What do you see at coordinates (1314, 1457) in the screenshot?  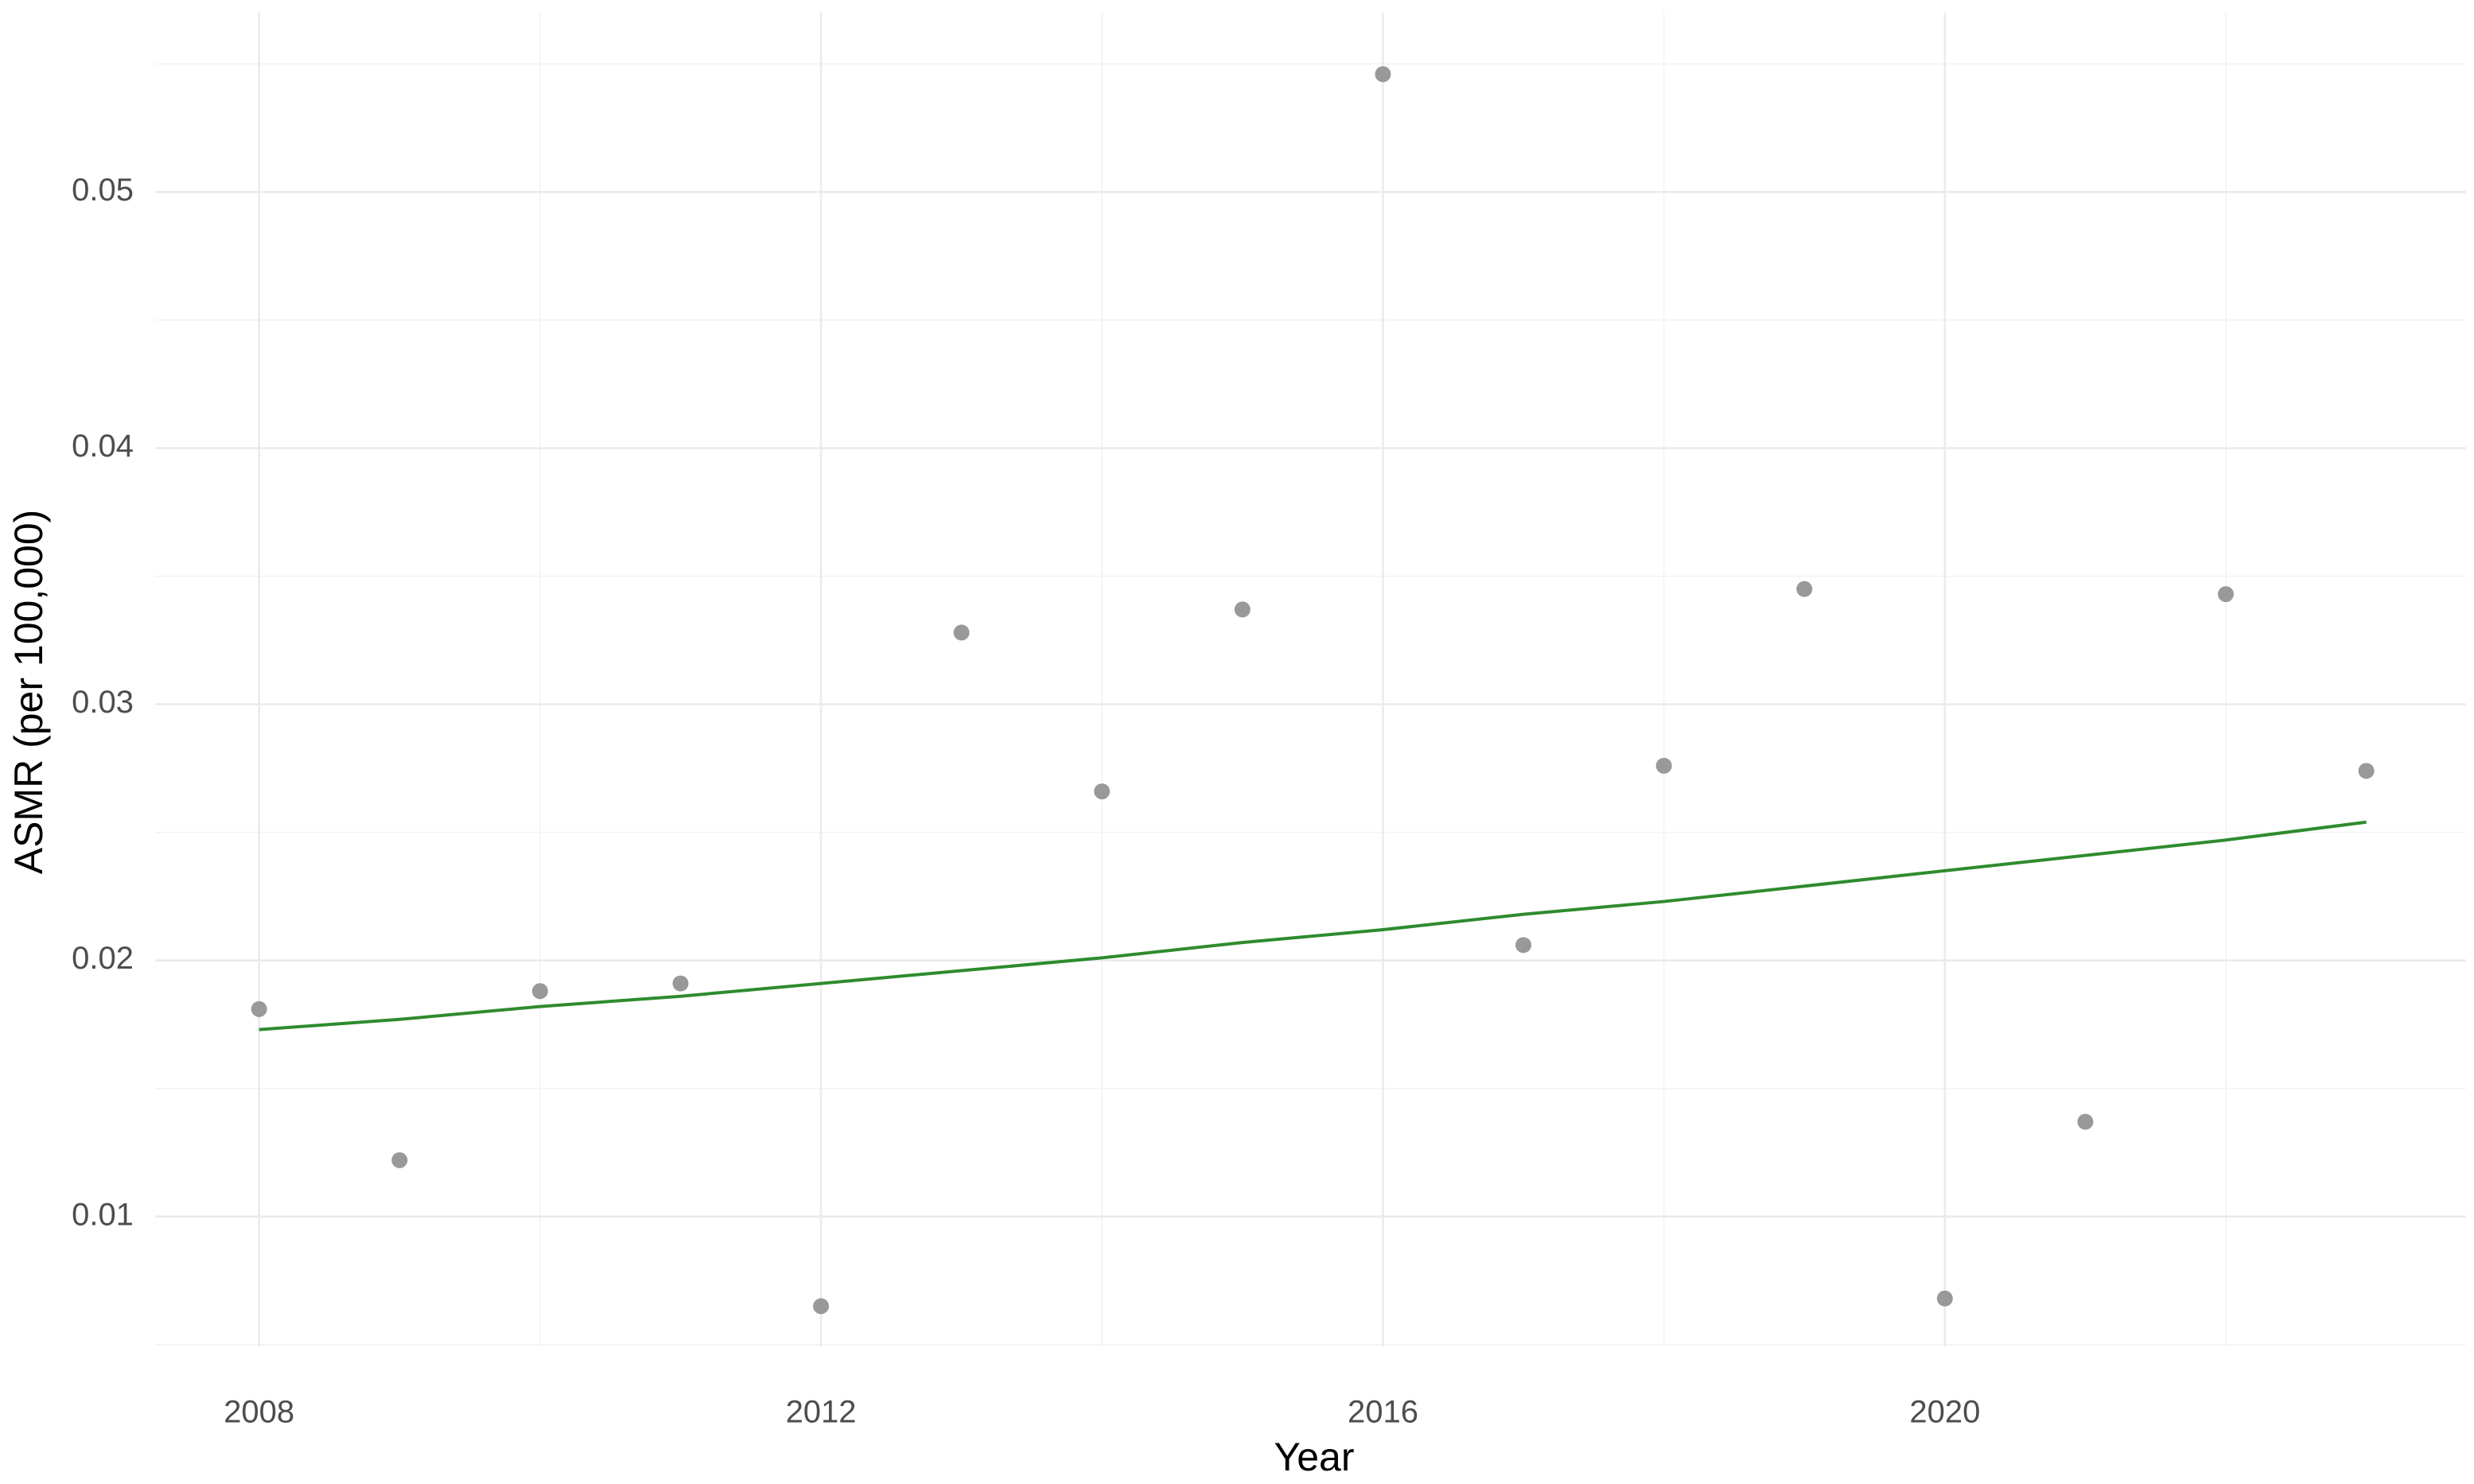 I see `x-axis-title: Year` at bounding box center [1314, 1457].